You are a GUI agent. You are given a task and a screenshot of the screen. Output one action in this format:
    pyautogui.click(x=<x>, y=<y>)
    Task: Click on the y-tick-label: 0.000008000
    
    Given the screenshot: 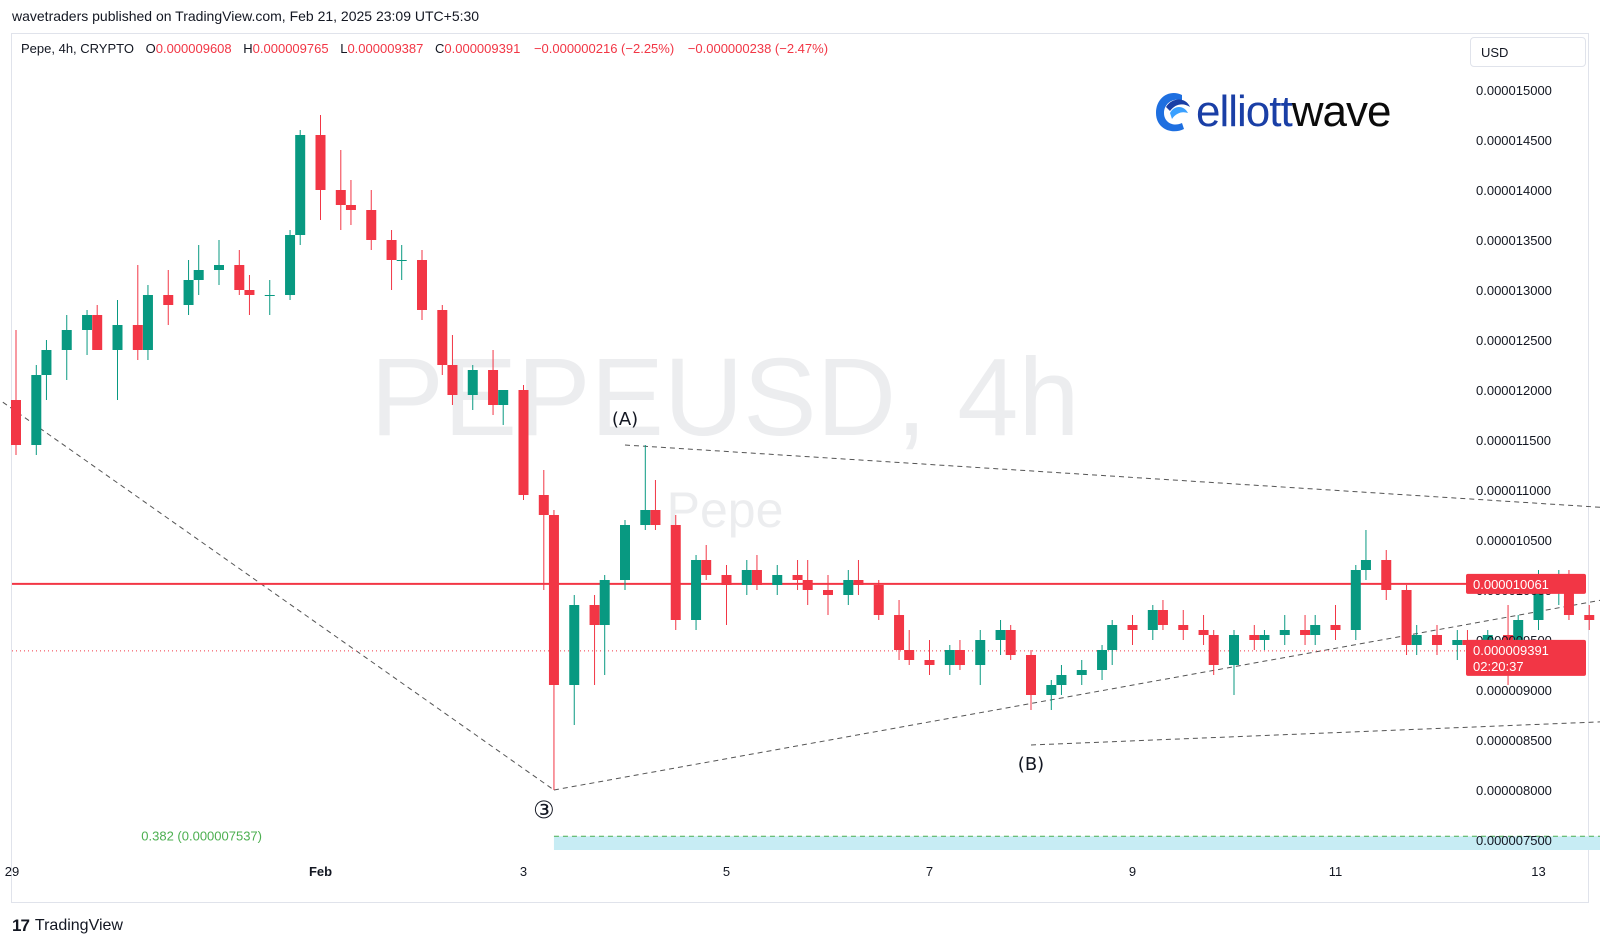 What is the action you would take?
    pyautogui.click(x=1514, y=790)
    